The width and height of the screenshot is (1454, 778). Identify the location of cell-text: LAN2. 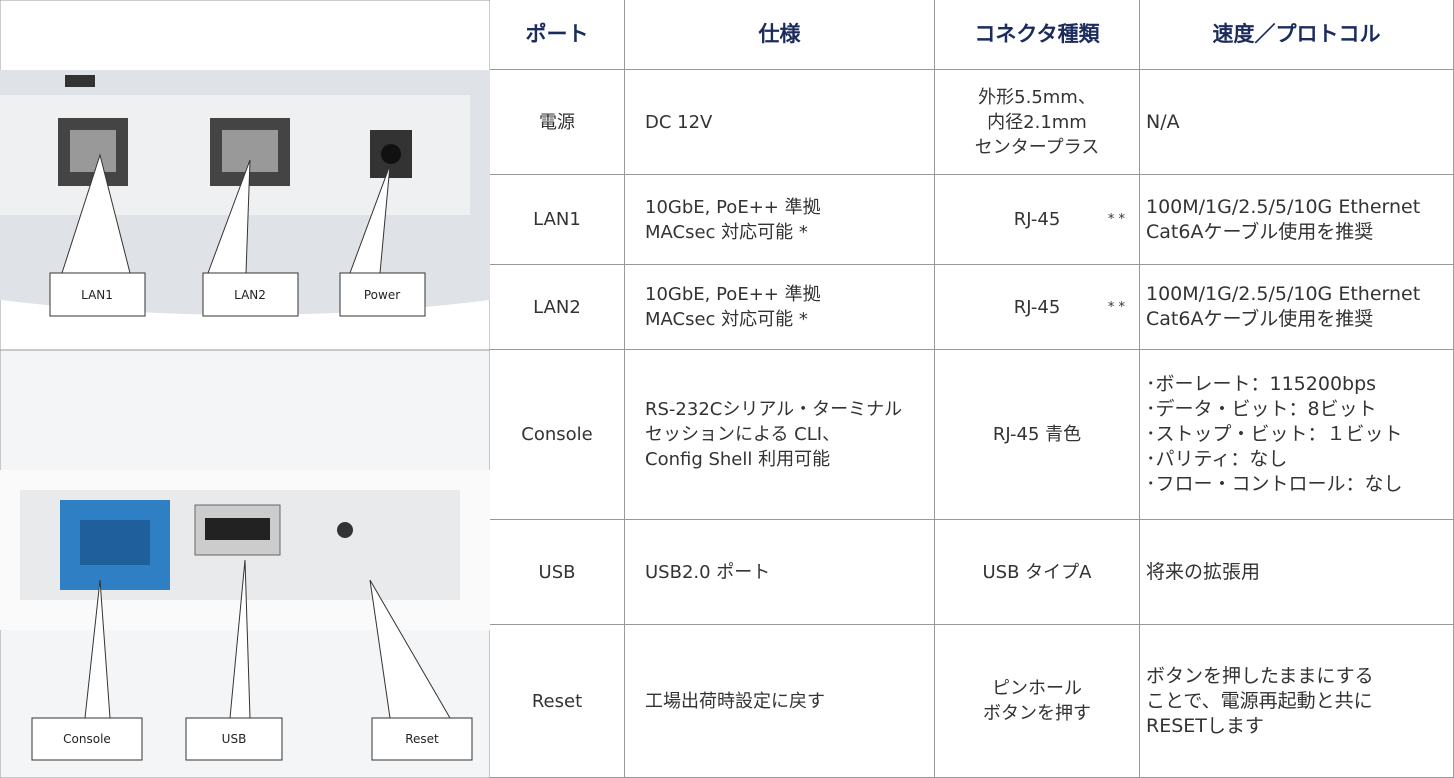
(557, 307).